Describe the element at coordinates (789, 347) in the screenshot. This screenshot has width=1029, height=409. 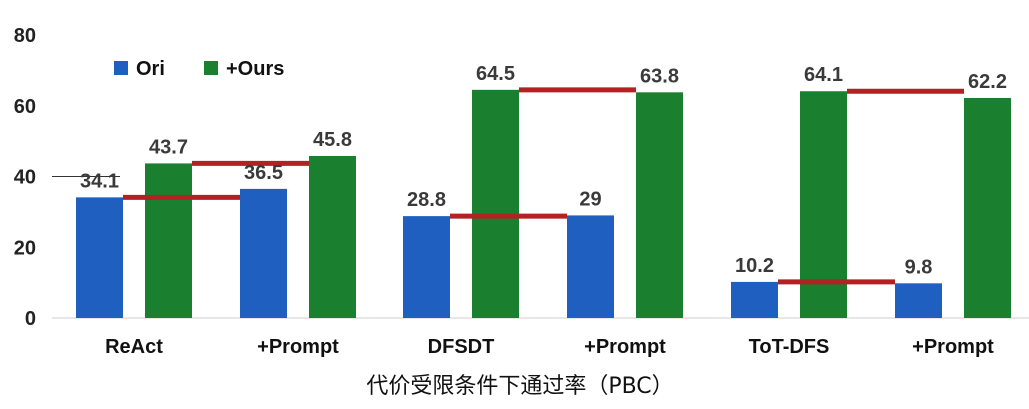
I see `category-label: ToT-DFS` at that location.